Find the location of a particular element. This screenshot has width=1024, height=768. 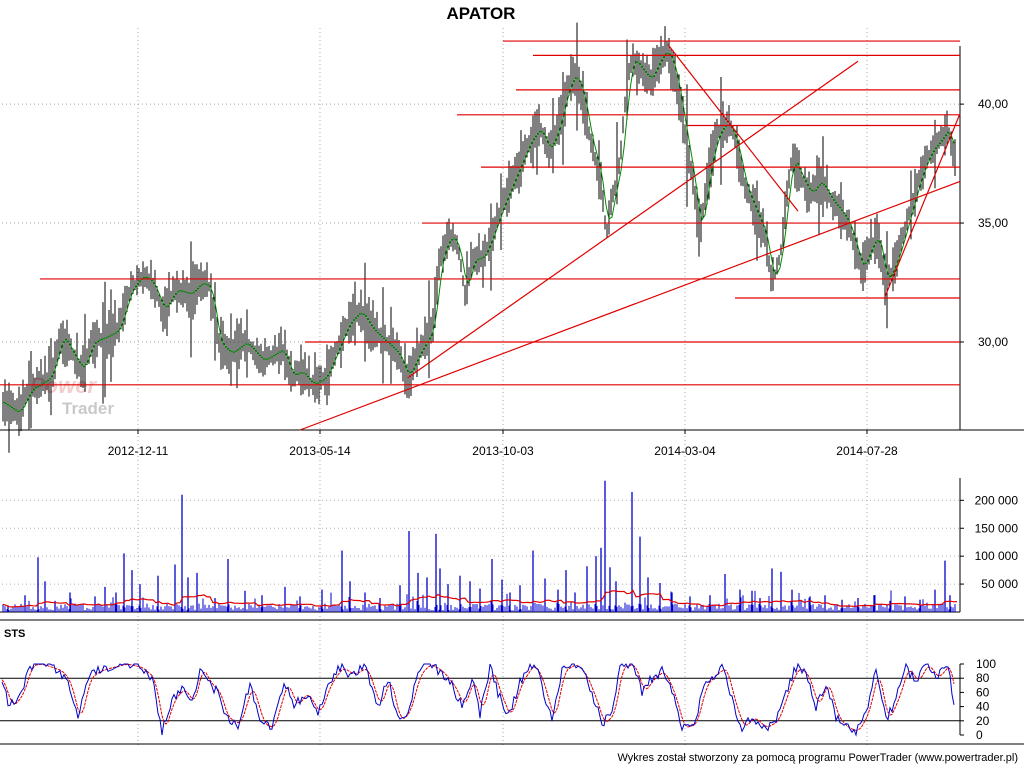

stochastic-tick-label: 60 is located at coordinates (983, 692).